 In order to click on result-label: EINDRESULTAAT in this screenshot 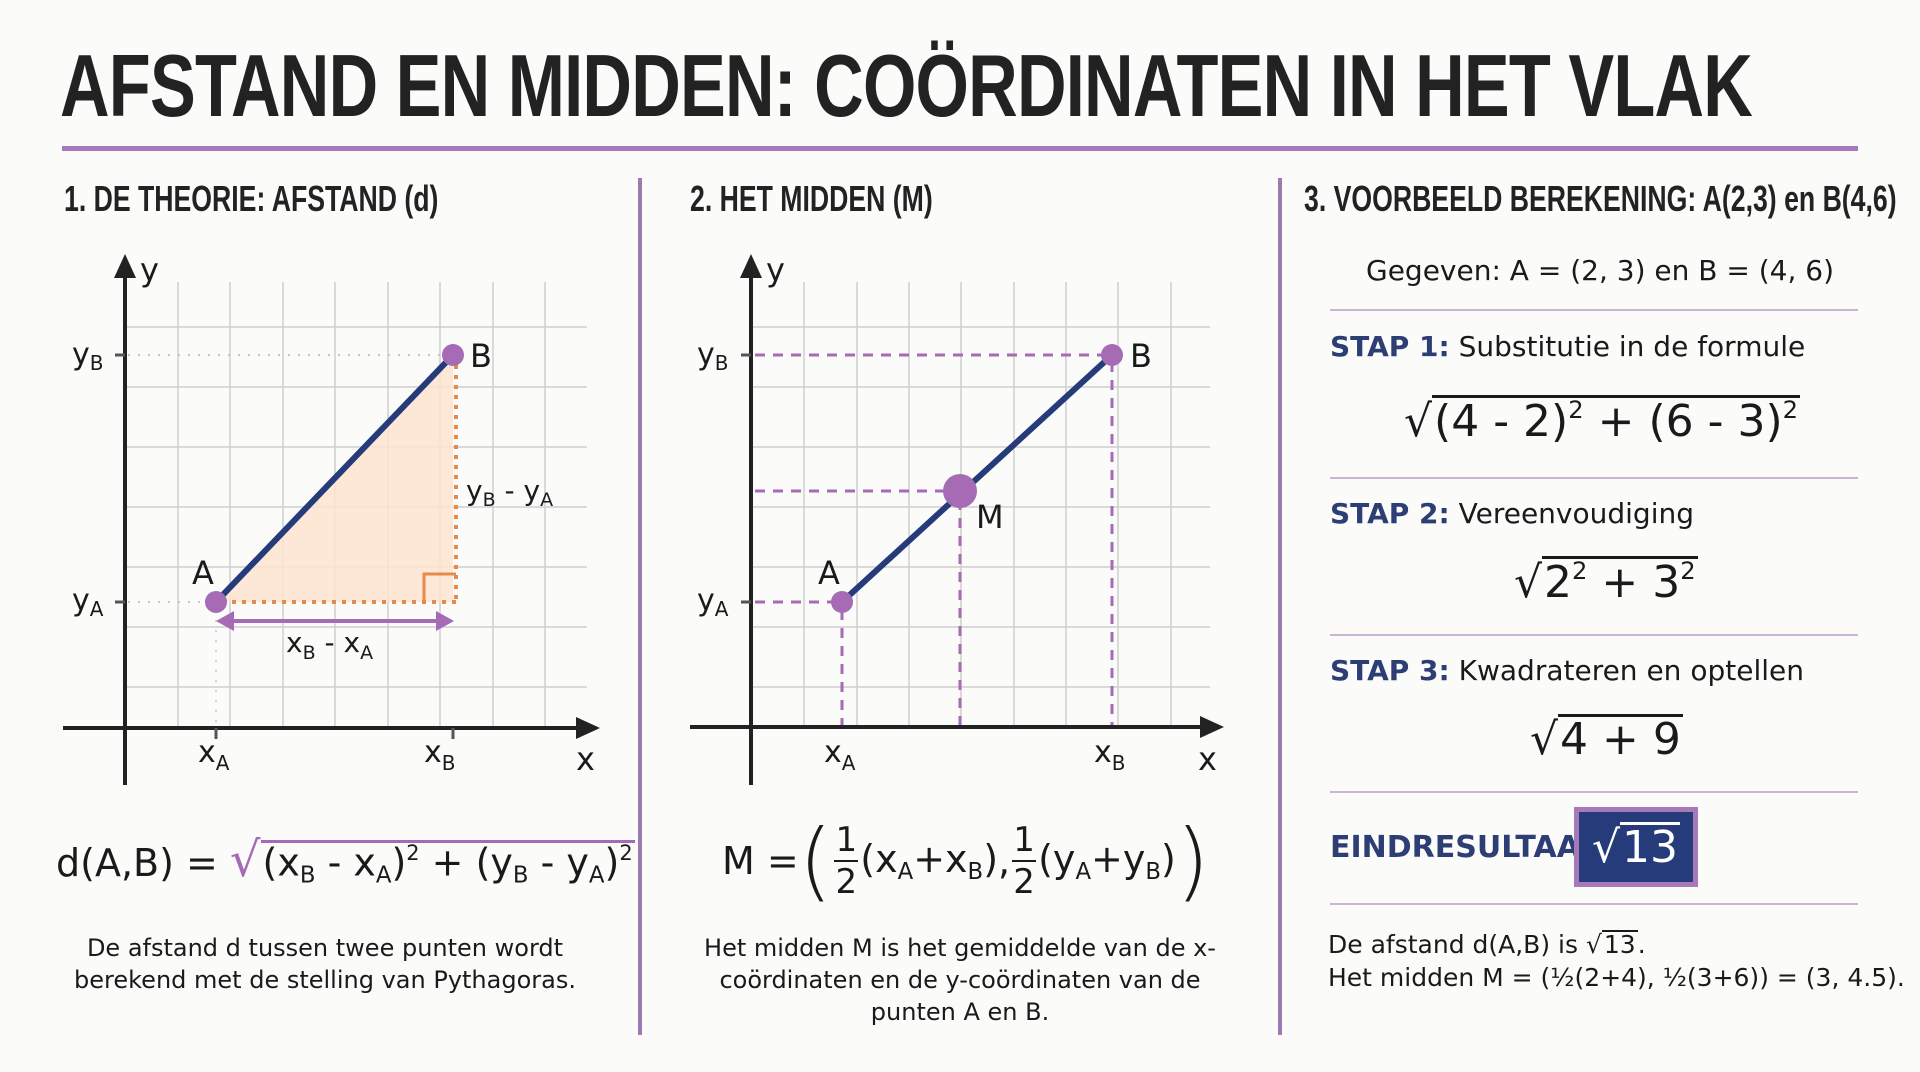, I will do `click(1464, 847)`.